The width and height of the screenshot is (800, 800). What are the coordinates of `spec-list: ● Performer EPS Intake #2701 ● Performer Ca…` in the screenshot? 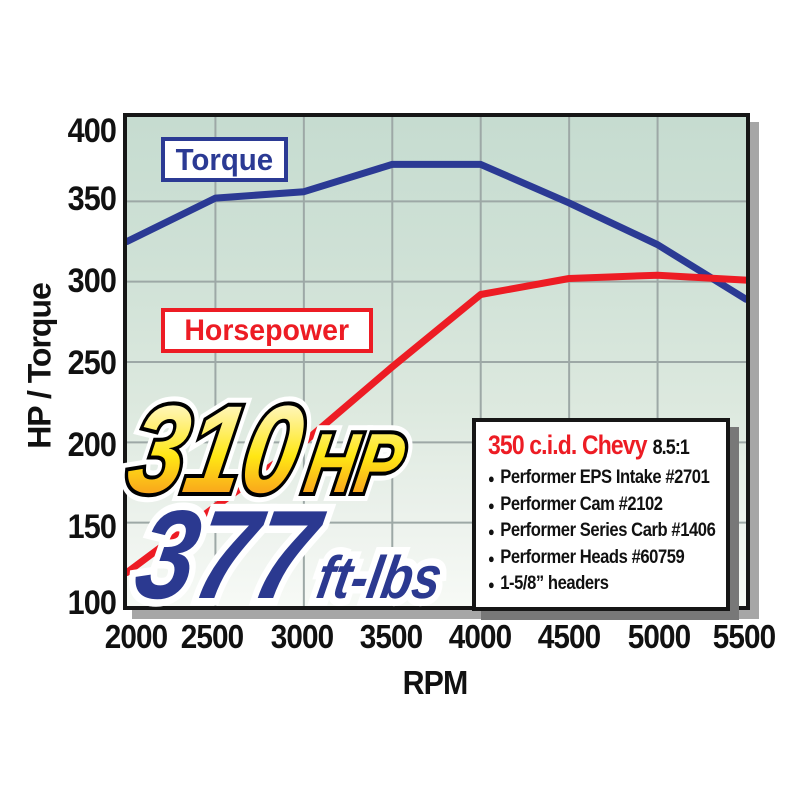 It's located at (602, 531).